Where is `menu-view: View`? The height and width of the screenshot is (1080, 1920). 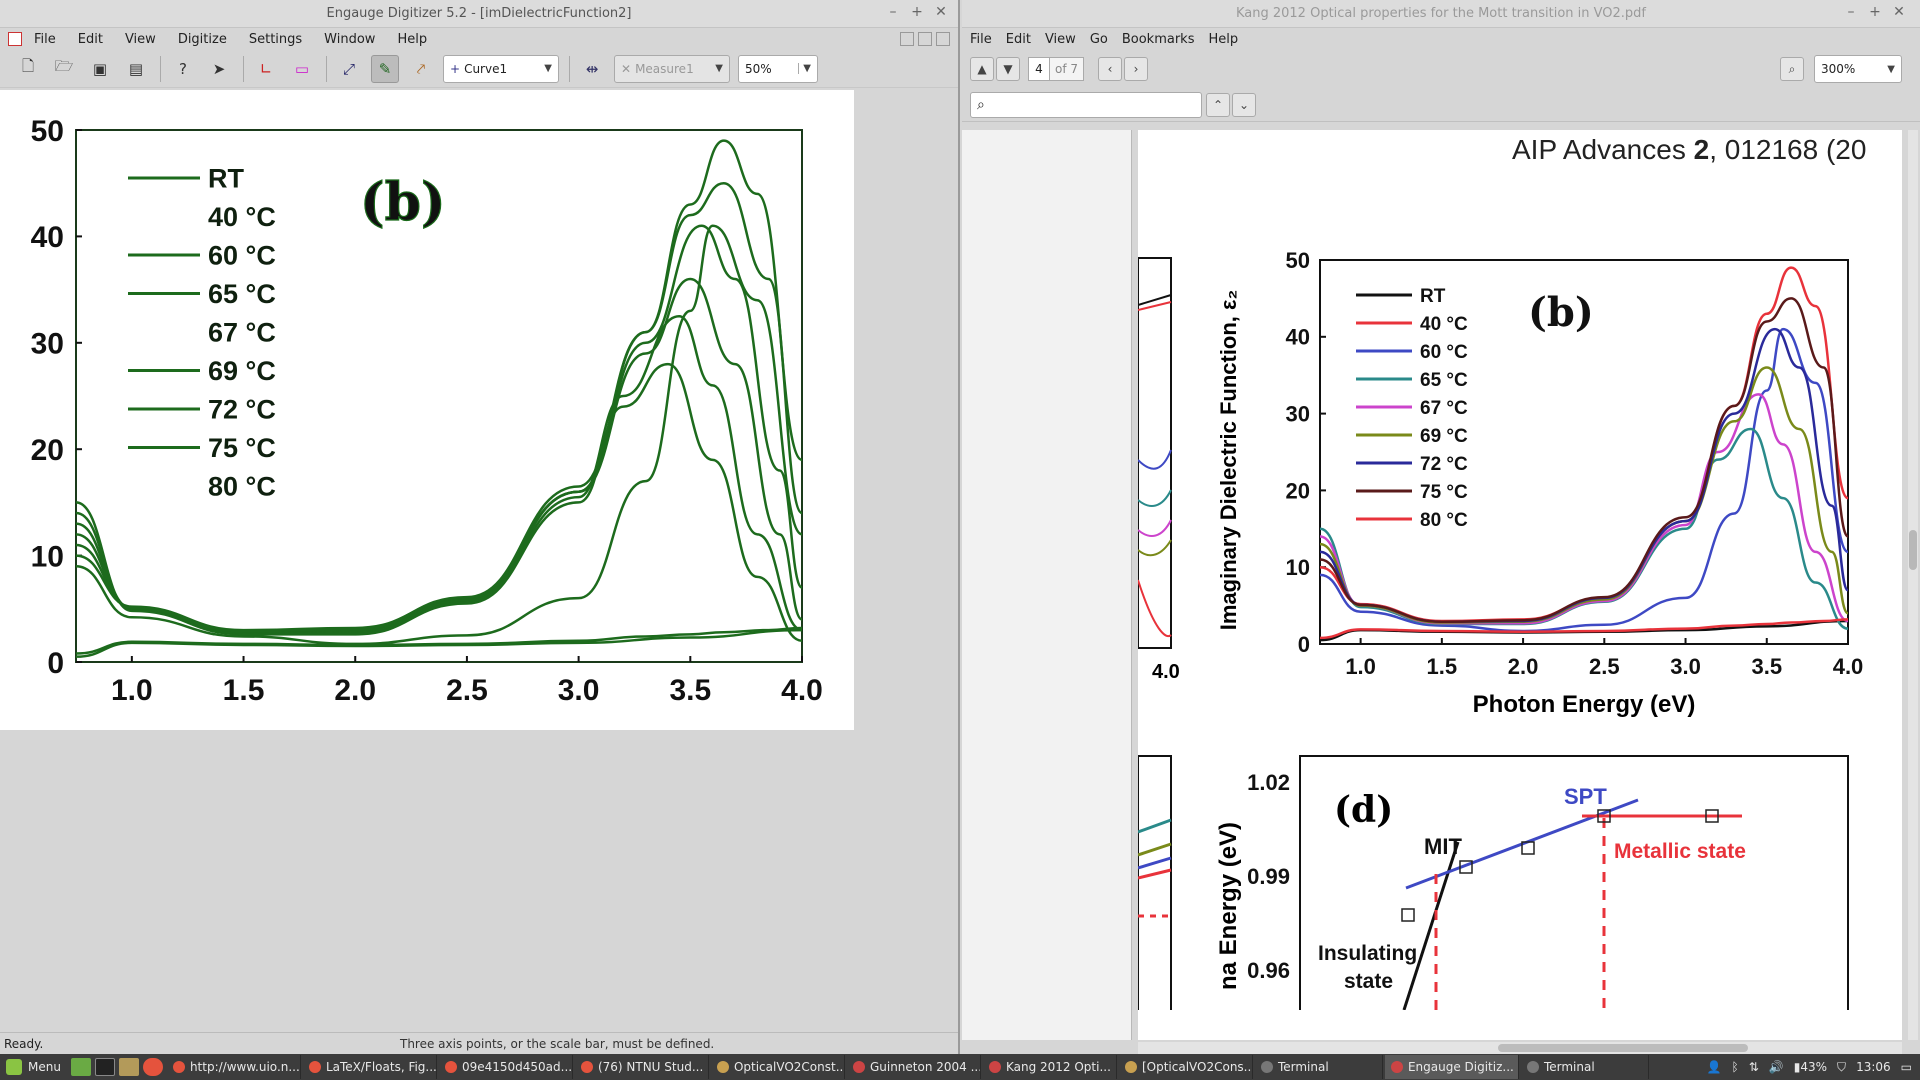
menu-view: View is located at coordinates (140, 39).